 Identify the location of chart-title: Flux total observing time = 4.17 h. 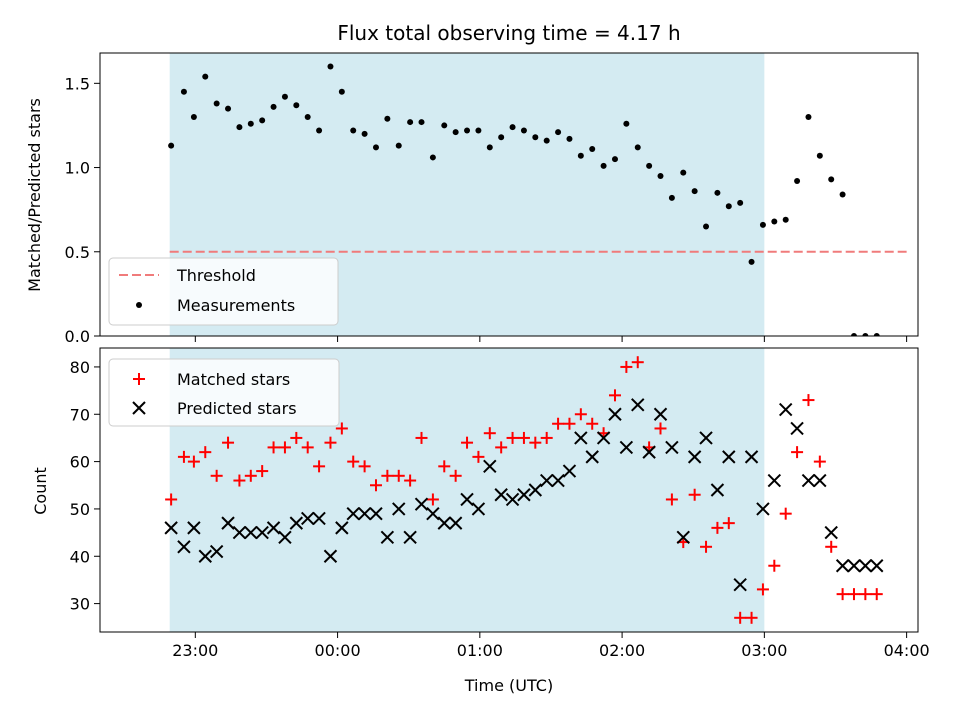
(508, 33).